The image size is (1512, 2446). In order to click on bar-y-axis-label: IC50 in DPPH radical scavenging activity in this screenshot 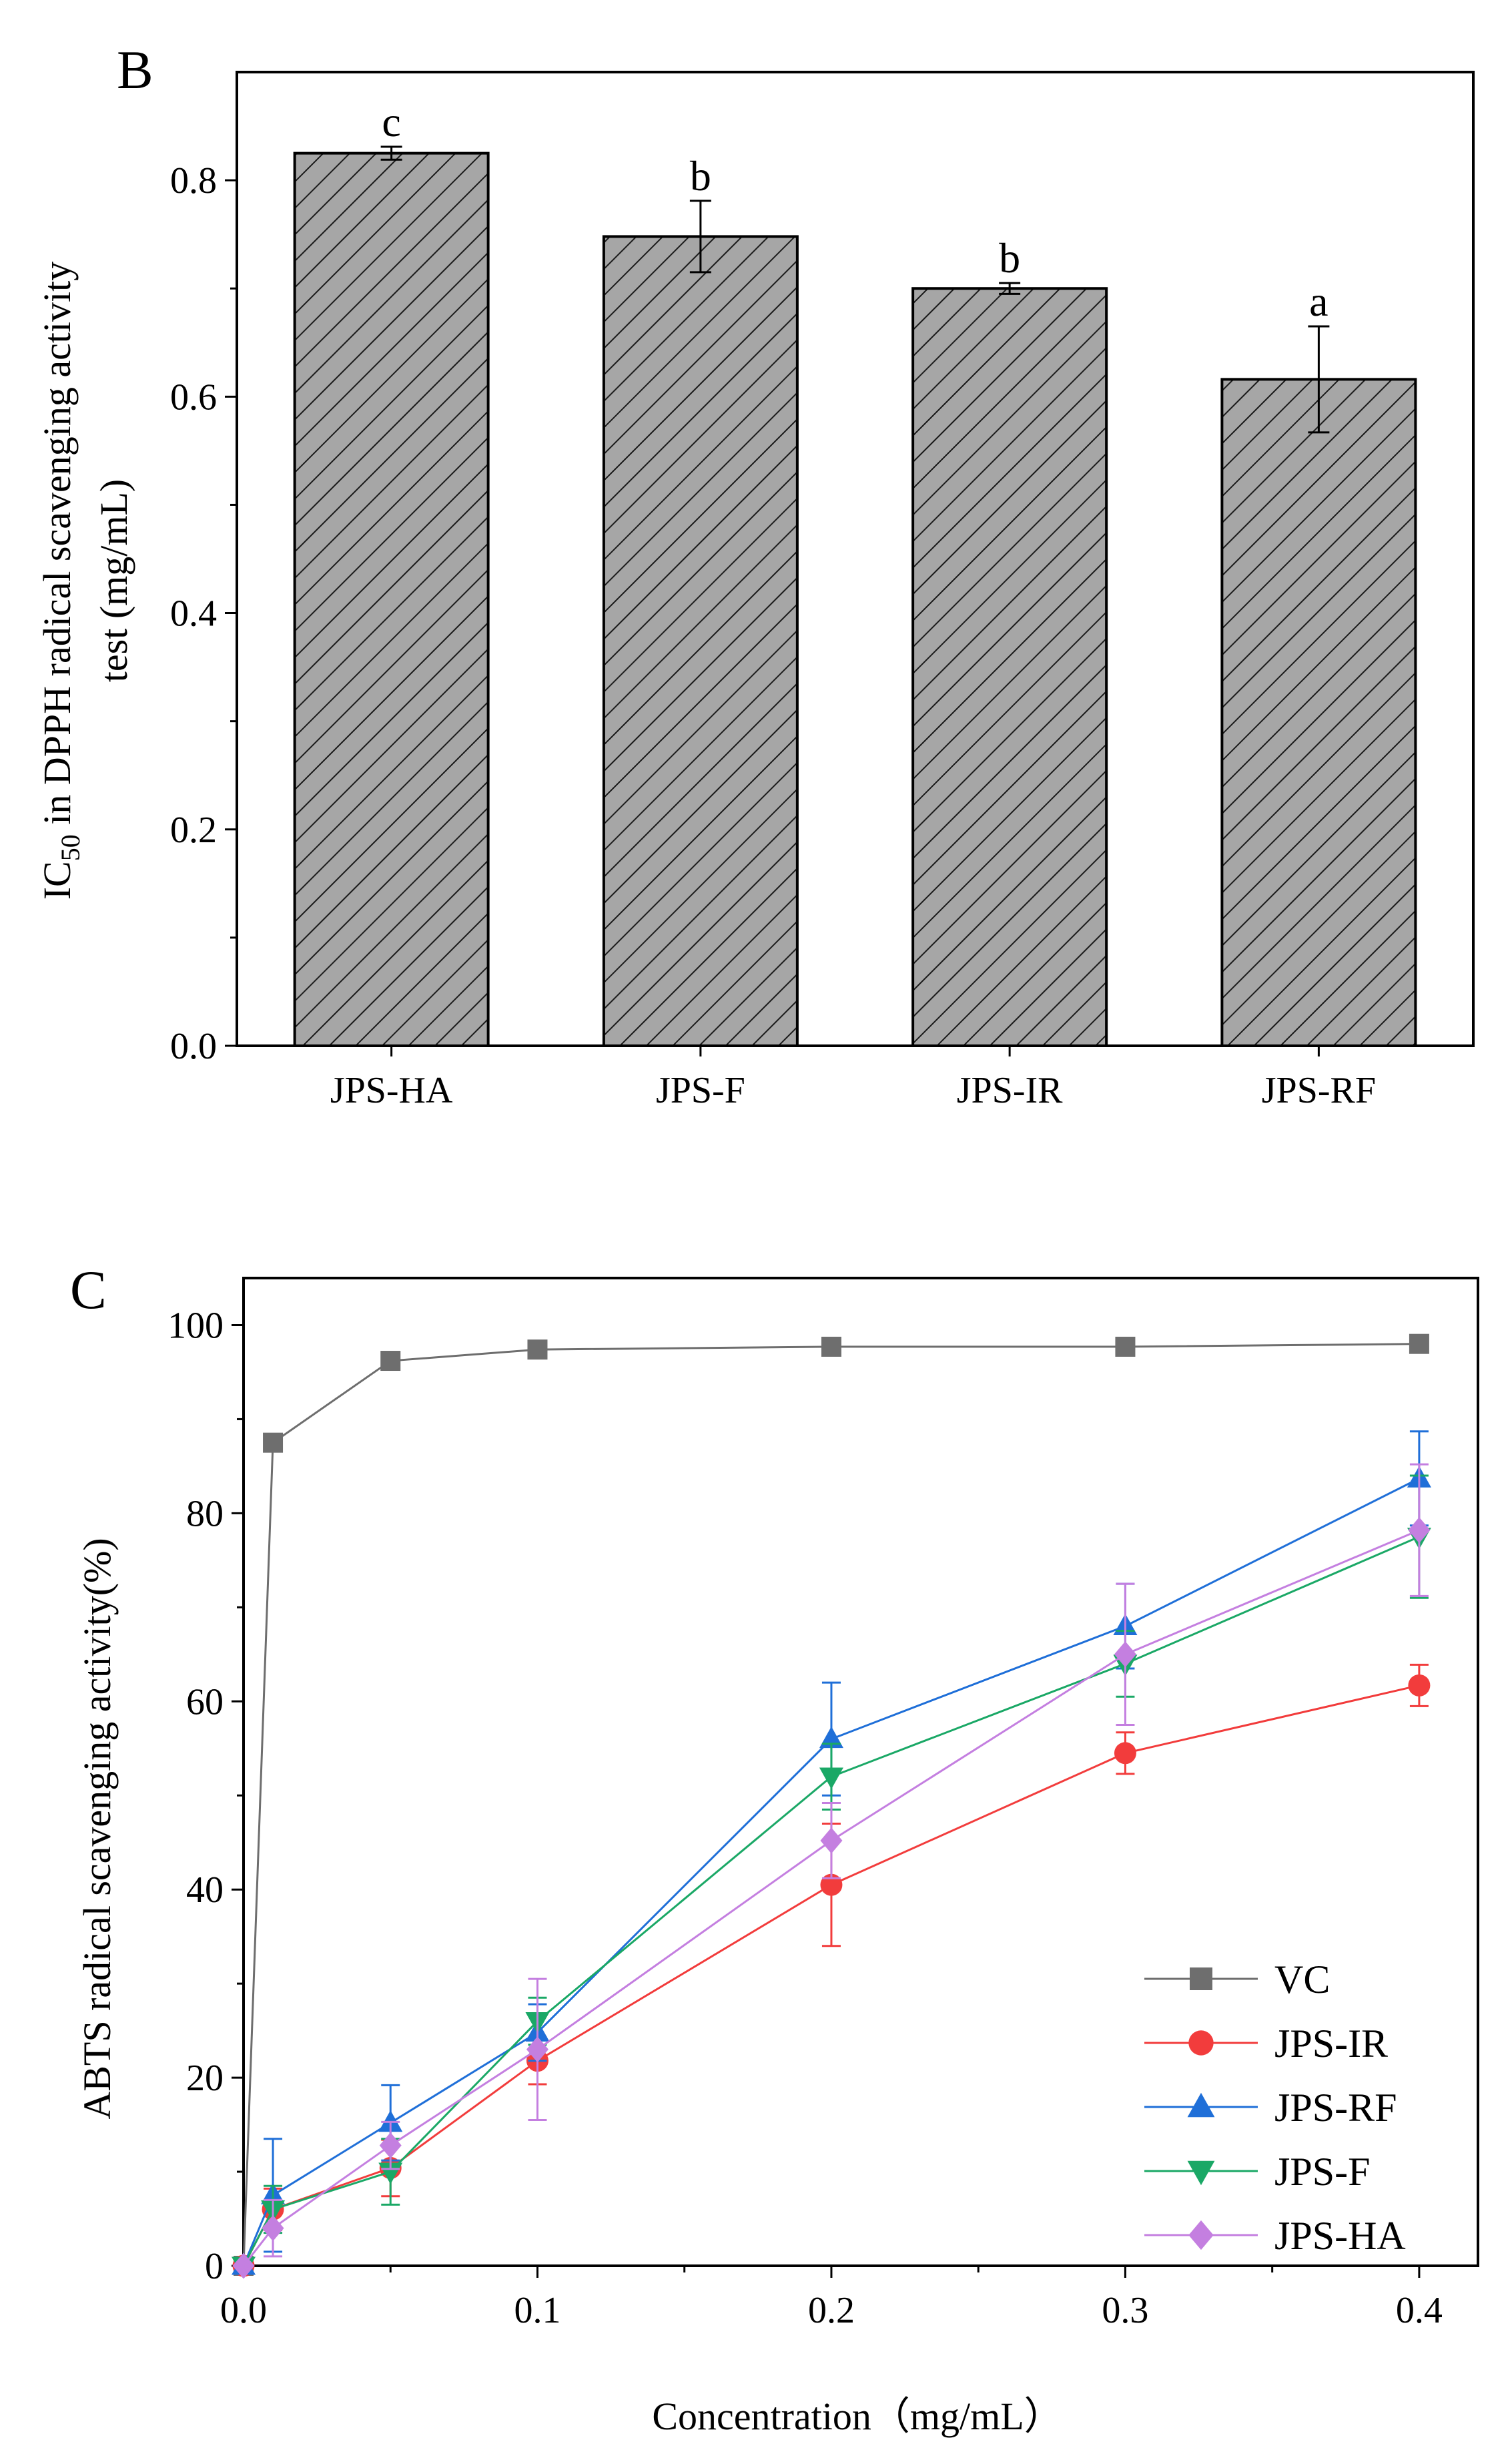, I will do `click(60, 581)`.